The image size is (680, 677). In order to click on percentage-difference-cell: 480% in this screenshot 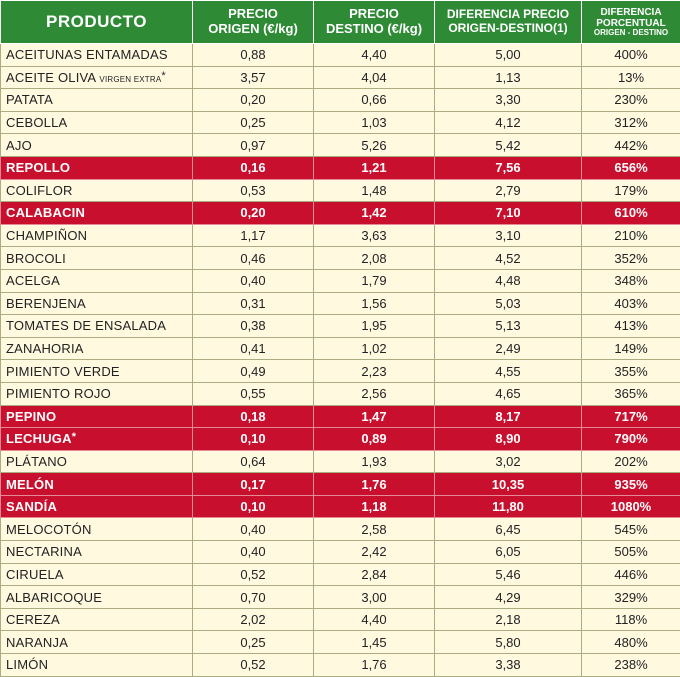, I will do `click(631, 642)`.